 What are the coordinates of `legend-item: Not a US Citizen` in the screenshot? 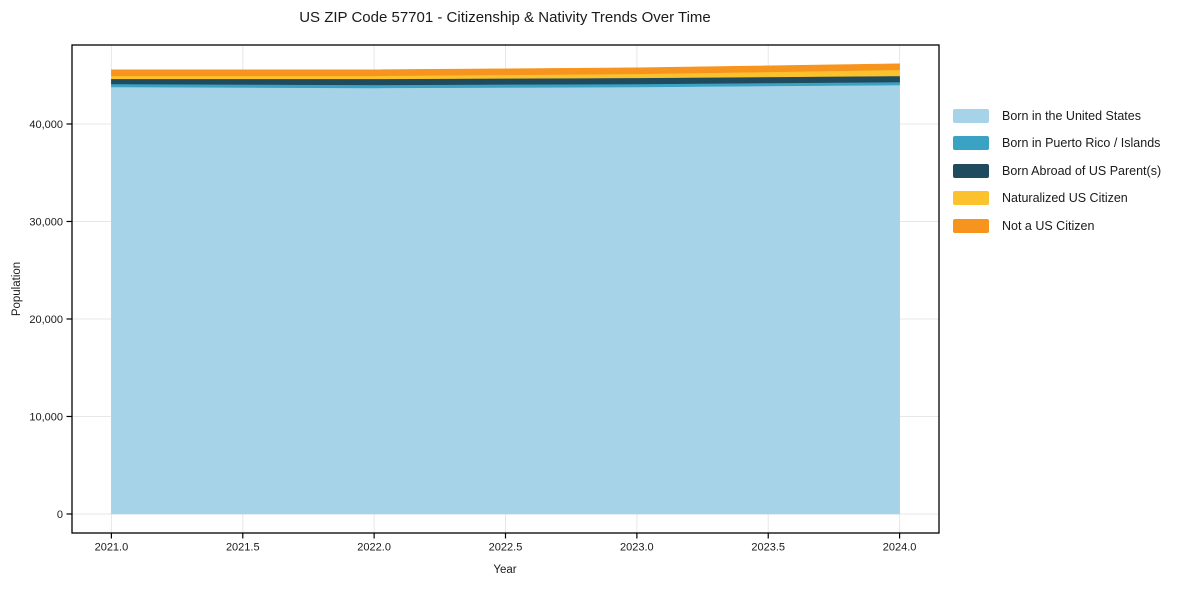 It's located at (1057, 226).